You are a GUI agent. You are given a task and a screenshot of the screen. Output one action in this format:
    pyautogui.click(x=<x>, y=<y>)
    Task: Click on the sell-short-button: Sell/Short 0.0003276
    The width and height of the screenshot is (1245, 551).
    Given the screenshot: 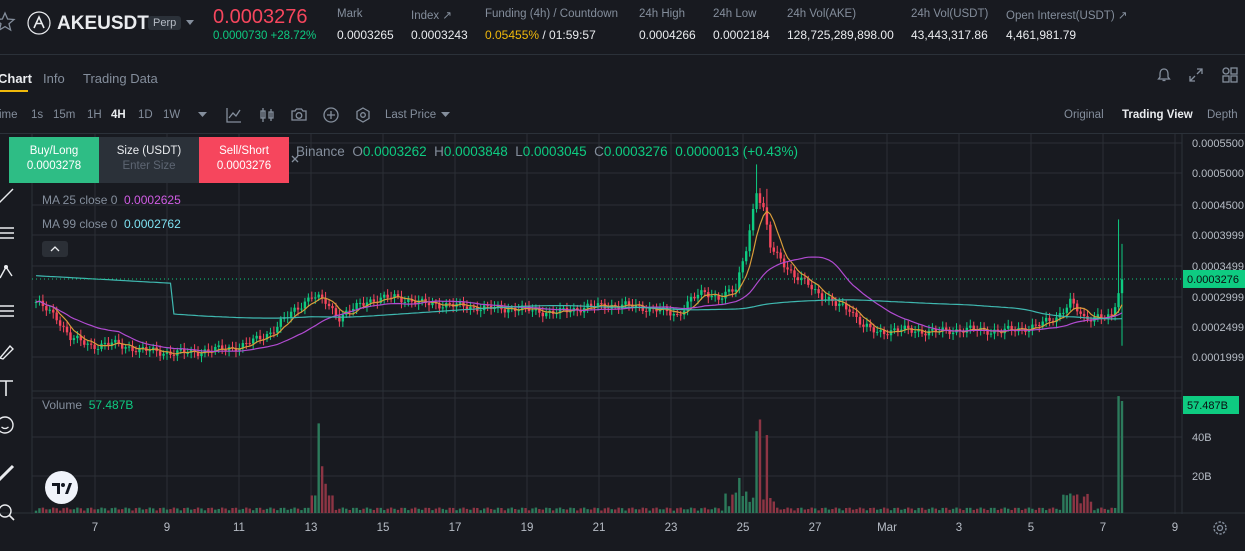 What is the action you would take?
    pyautogui.click(x=244, y=160)
    